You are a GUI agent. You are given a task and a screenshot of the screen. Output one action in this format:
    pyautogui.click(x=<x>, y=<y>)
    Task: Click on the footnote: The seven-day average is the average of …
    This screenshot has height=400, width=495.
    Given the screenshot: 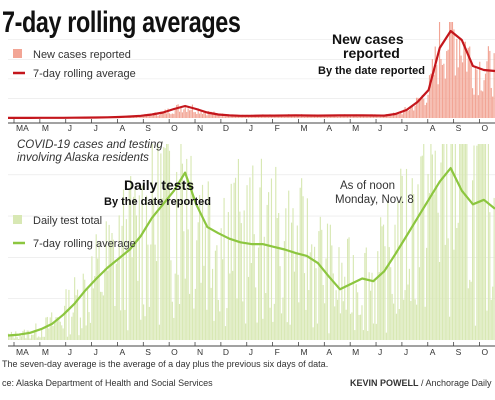 What is the action you would take?
    pyautogui.click(x=165, y=364)
    